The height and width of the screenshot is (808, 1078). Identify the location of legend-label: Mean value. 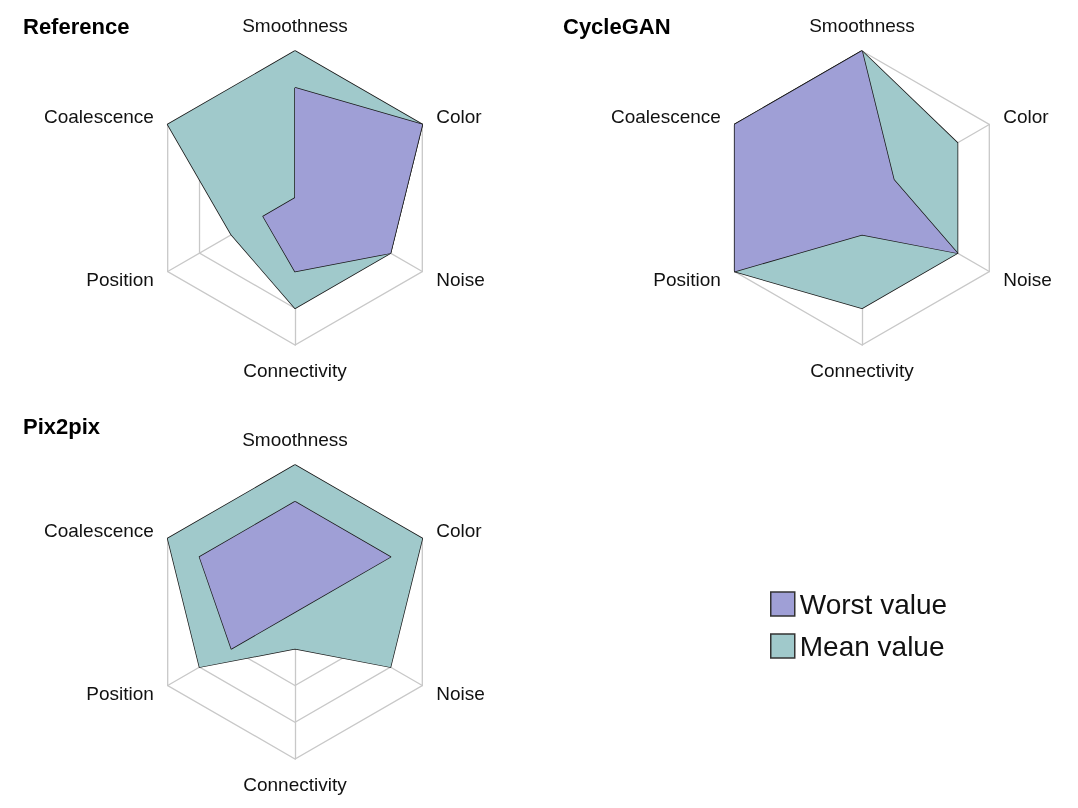
(872, 646).